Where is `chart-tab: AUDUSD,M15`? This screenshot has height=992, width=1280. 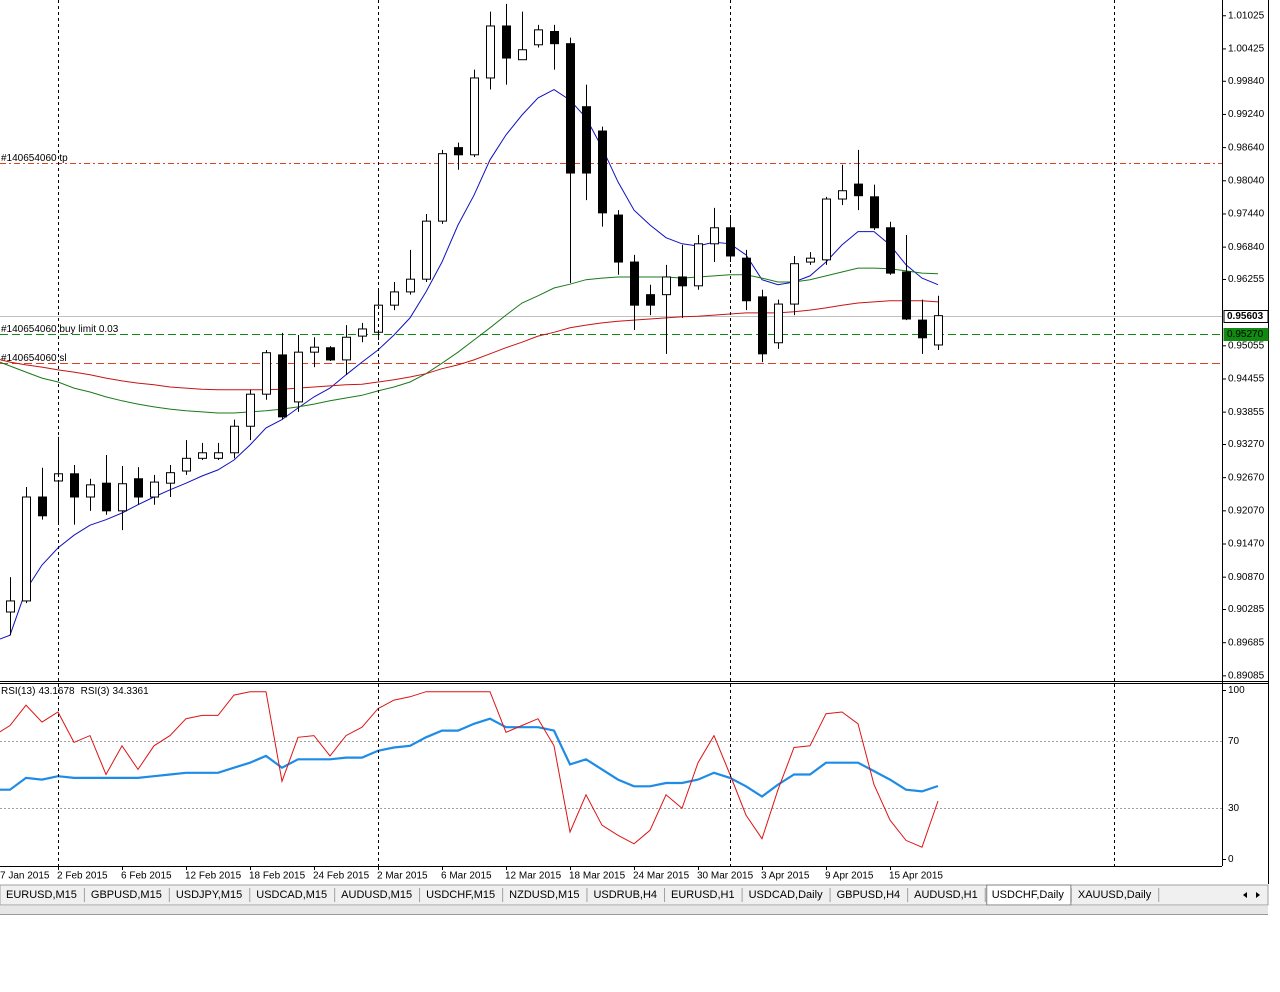
chart-tab: AUDUSD,M15 is located at coordinates (378, 895).